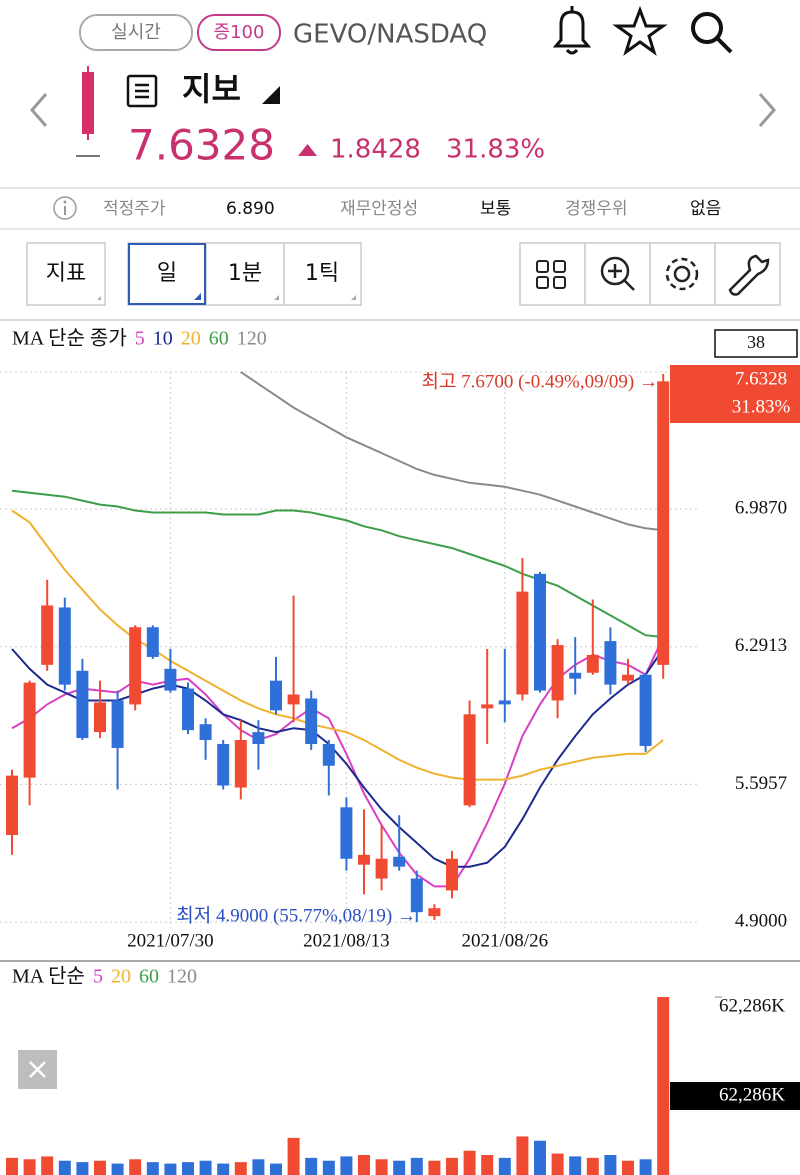  What do you see at coordinates (346, 940) in the screenshot?
I see `x-tick-label: 2021/08/13` at bounding box center [346, 940].